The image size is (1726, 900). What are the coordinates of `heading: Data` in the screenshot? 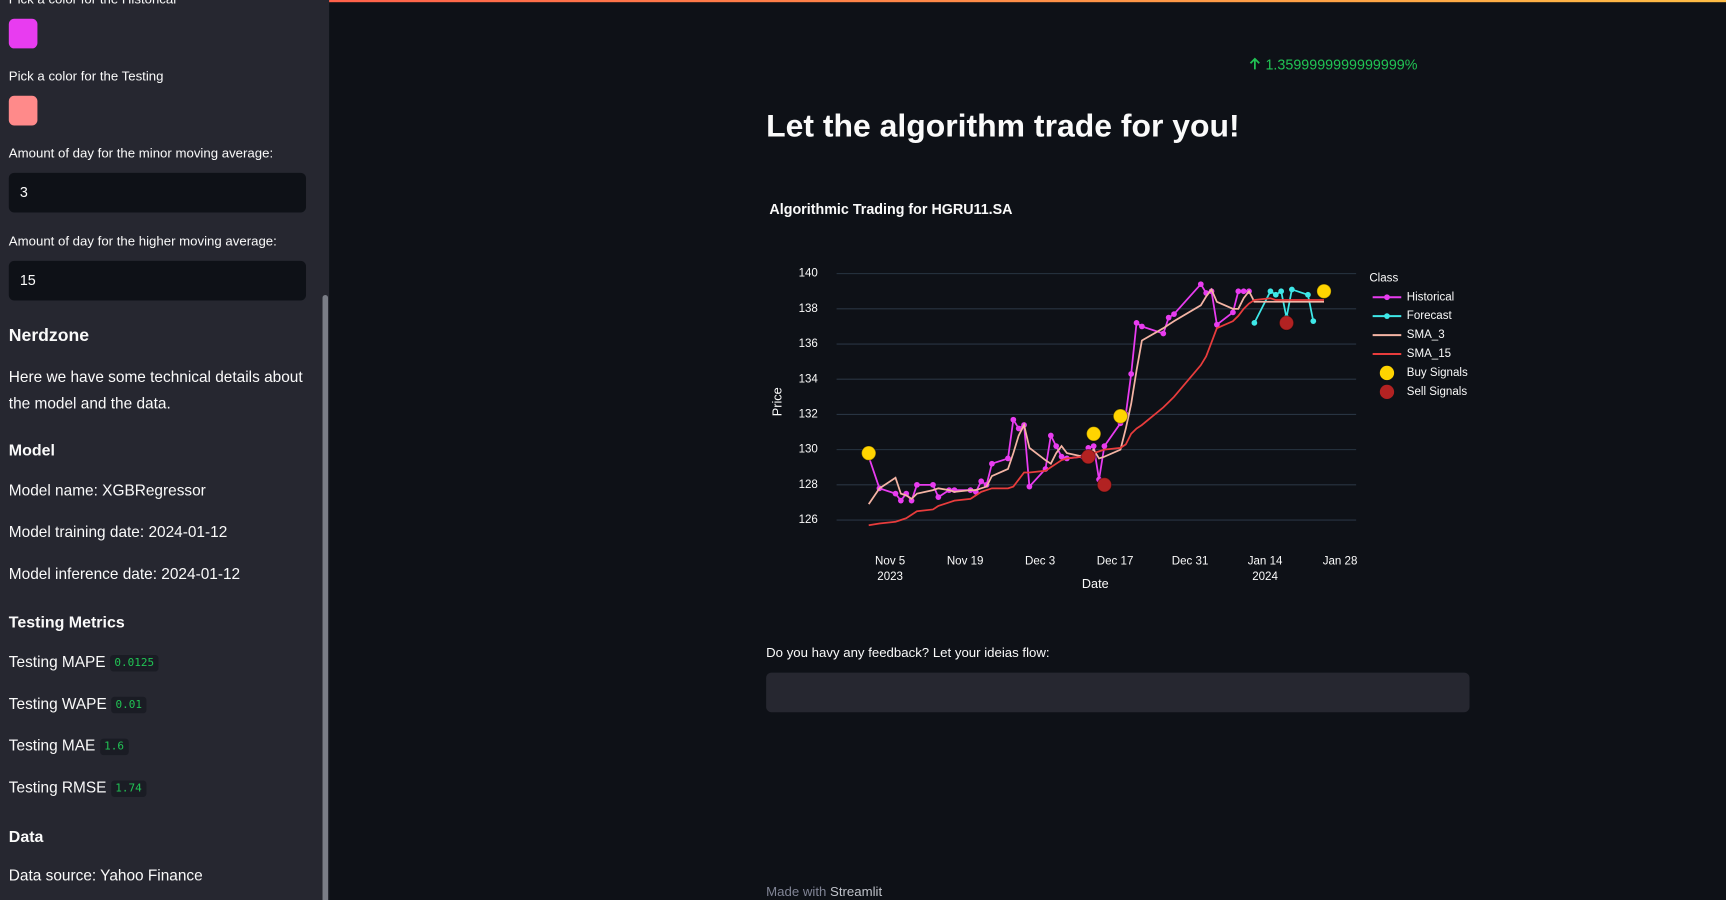 It's located at (26, 837).